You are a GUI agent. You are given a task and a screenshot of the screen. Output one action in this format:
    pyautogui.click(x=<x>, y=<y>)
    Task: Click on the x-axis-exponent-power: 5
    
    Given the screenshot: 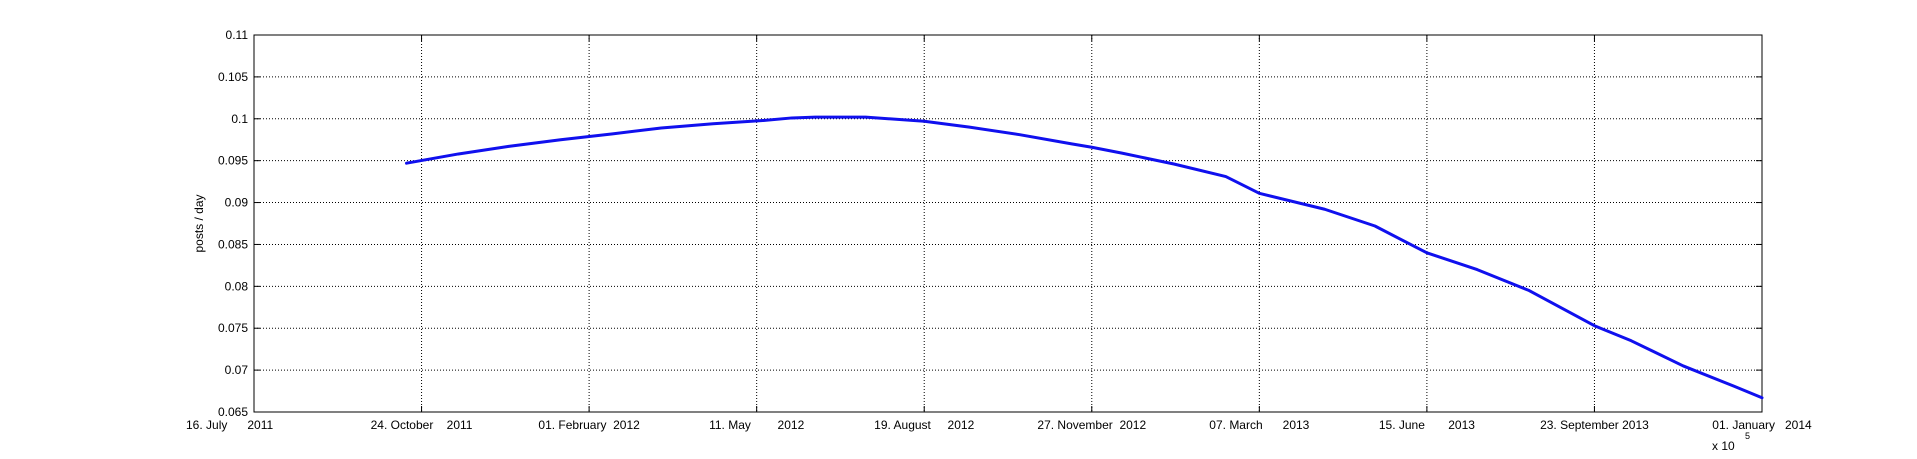 What is the action you would take?
    pyautogui.click(x=1747, y=436)
    